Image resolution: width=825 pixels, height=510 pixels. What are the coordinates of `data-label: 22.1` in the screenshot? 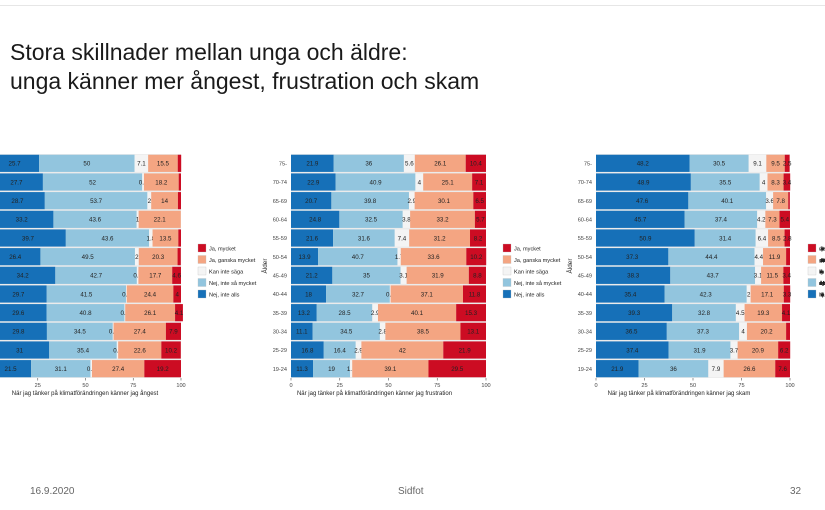 It's located at (160, 220).